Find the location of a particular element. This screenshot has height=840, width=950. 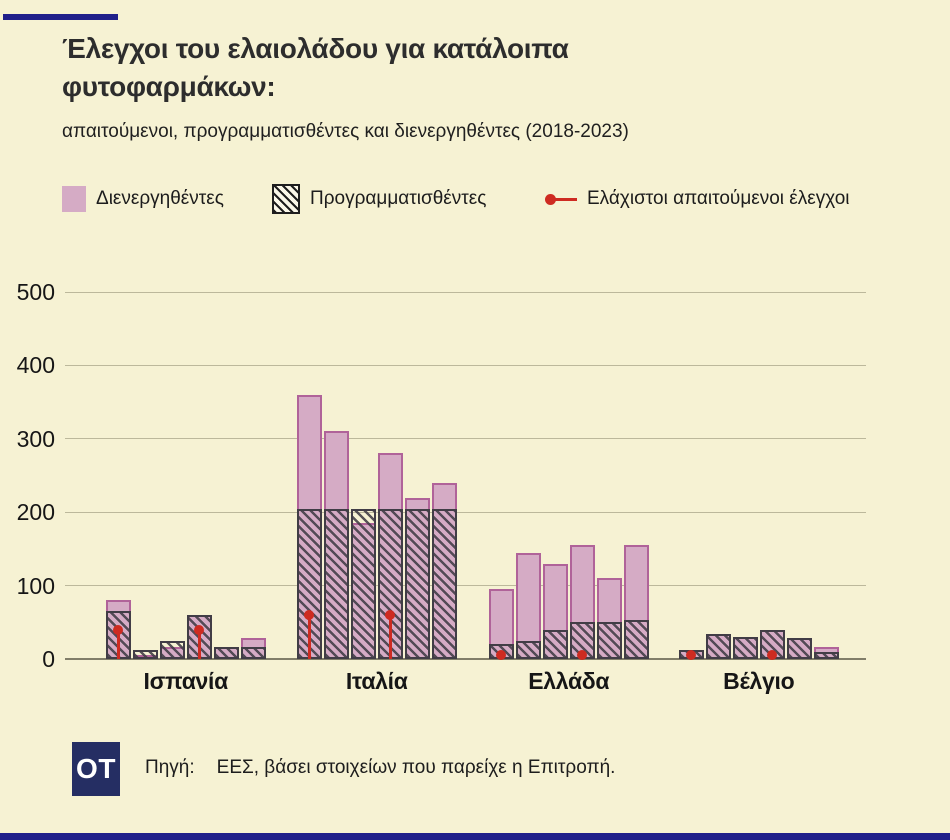

bar-planned-Ιταλία-2019 is located at coordinates (336, 583).